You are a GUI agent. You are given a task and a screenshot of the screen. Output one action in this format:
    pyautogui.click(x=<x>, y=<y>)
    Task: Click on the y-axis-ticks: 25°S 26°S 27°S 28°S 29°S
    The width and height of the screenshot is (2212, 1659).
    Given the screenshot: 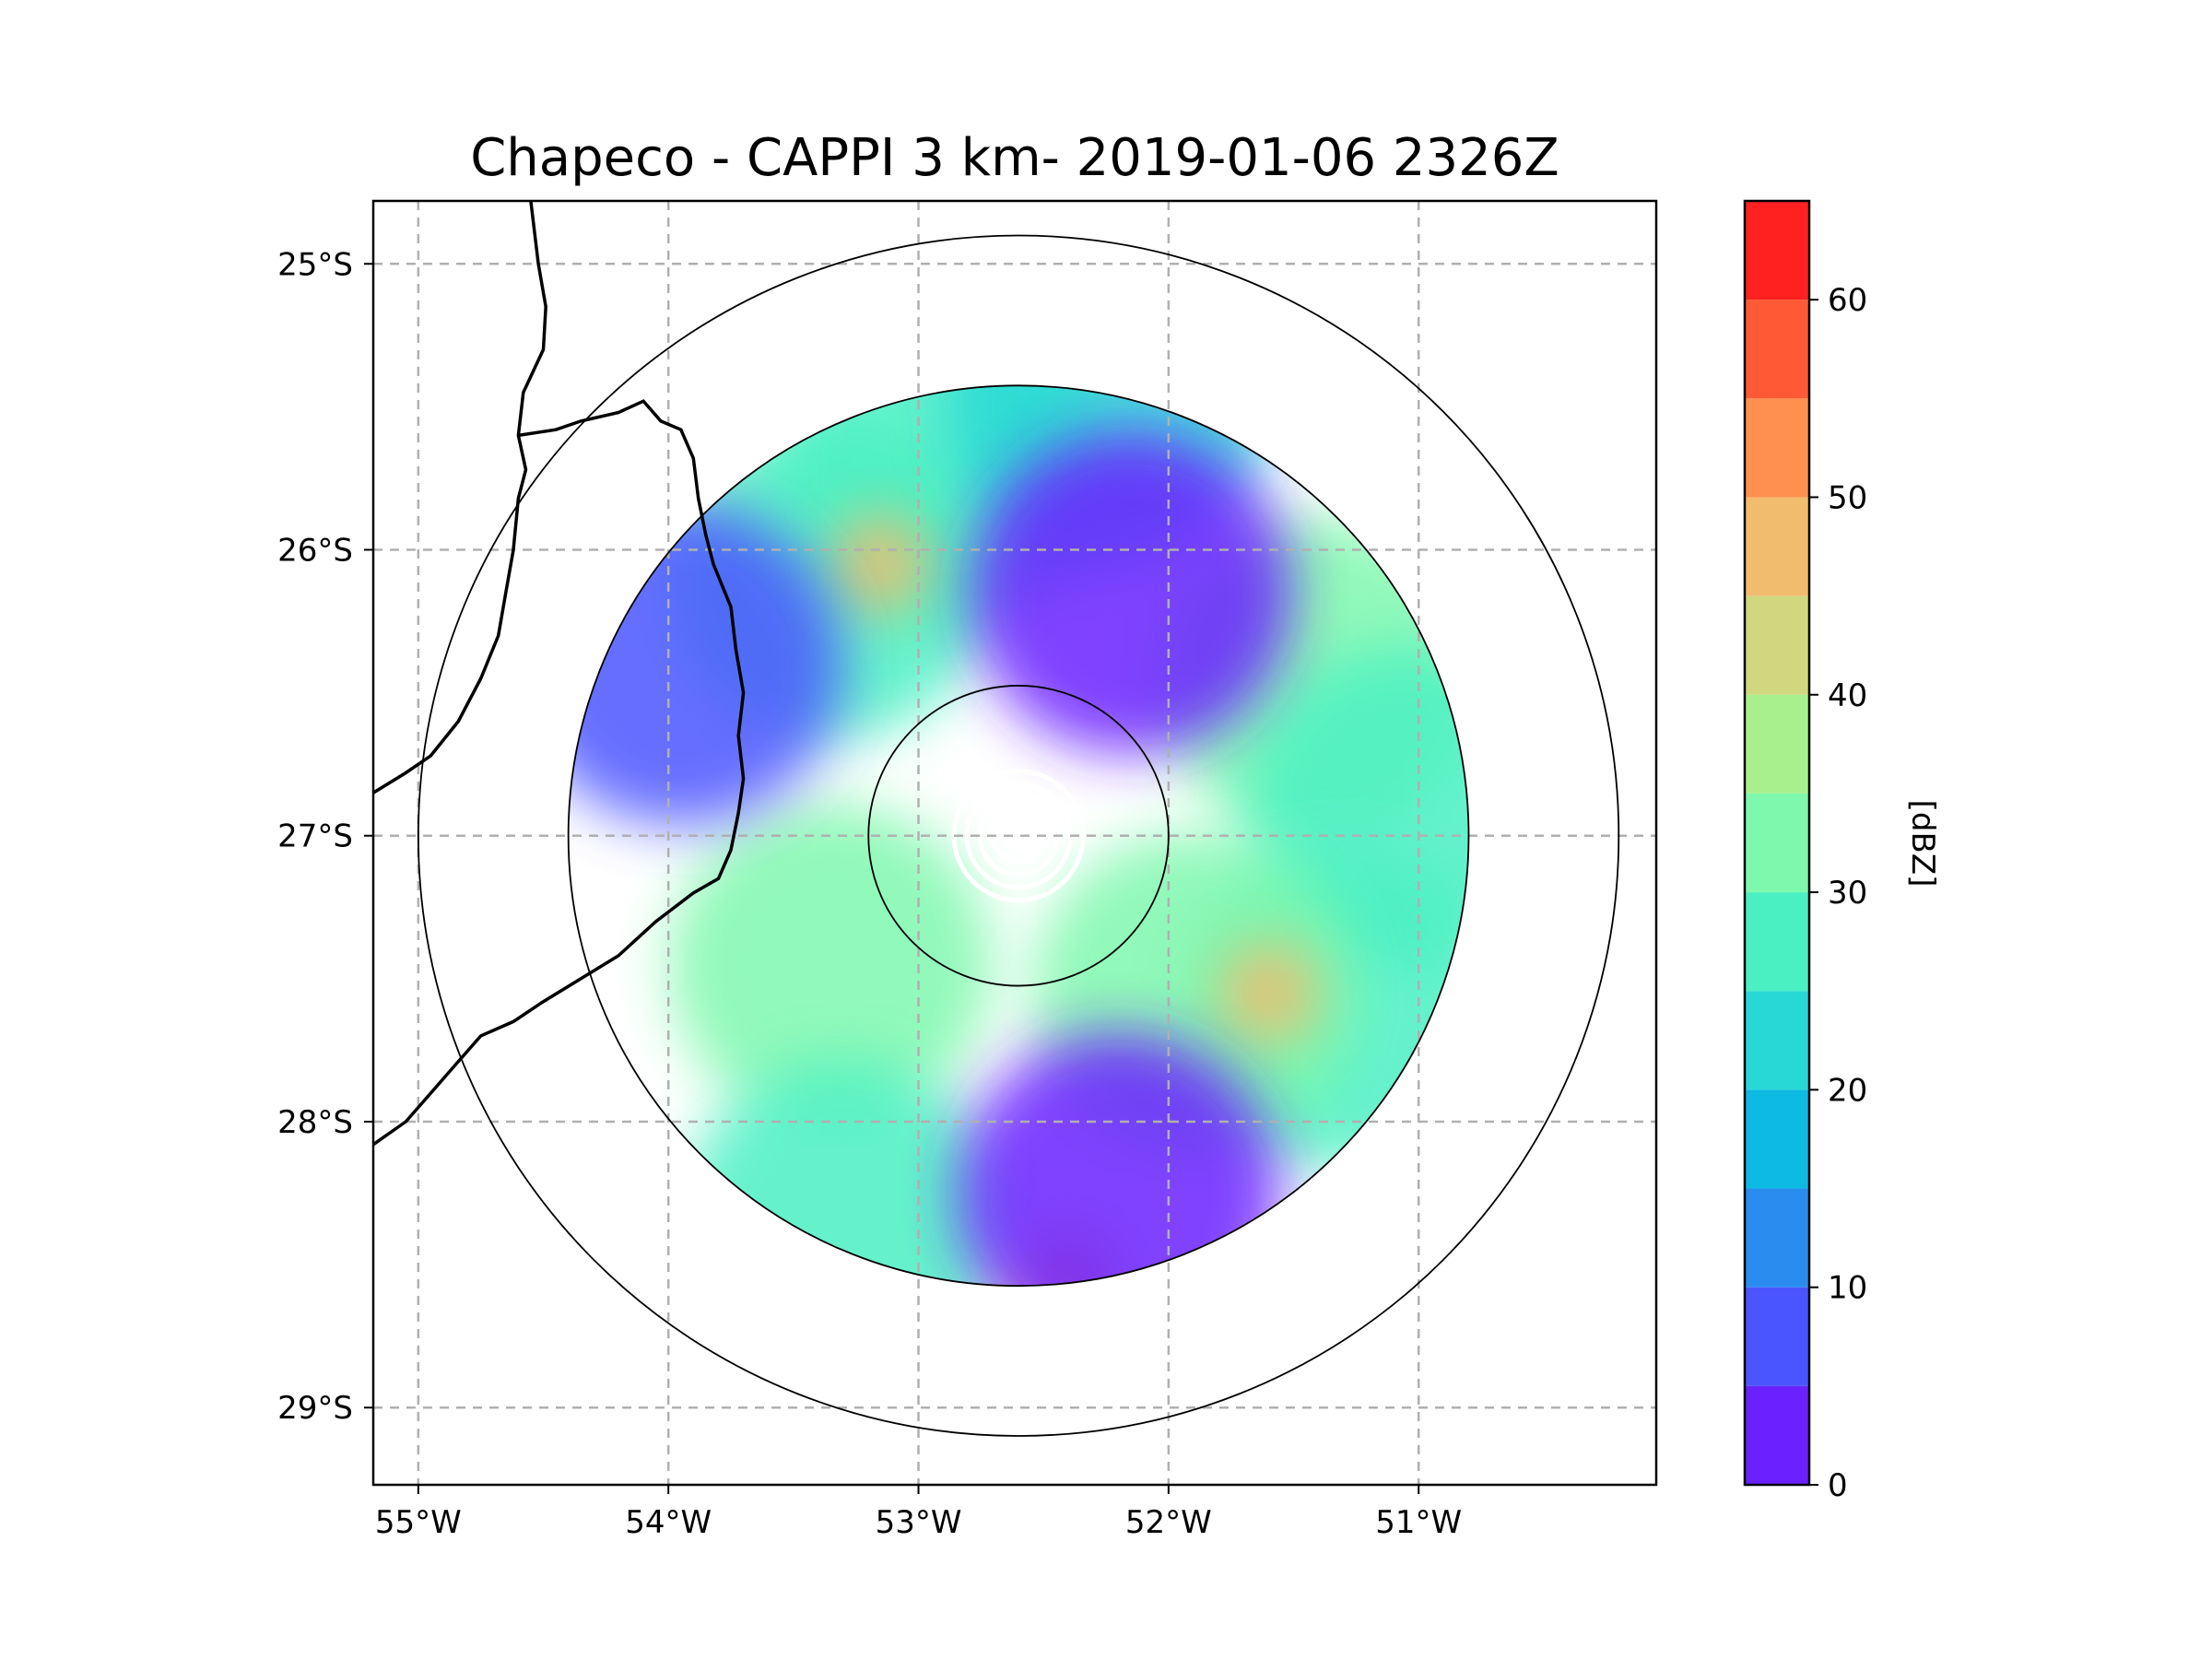 What is the action you would take?
    pyautogui.click(x=325, y=836)
    